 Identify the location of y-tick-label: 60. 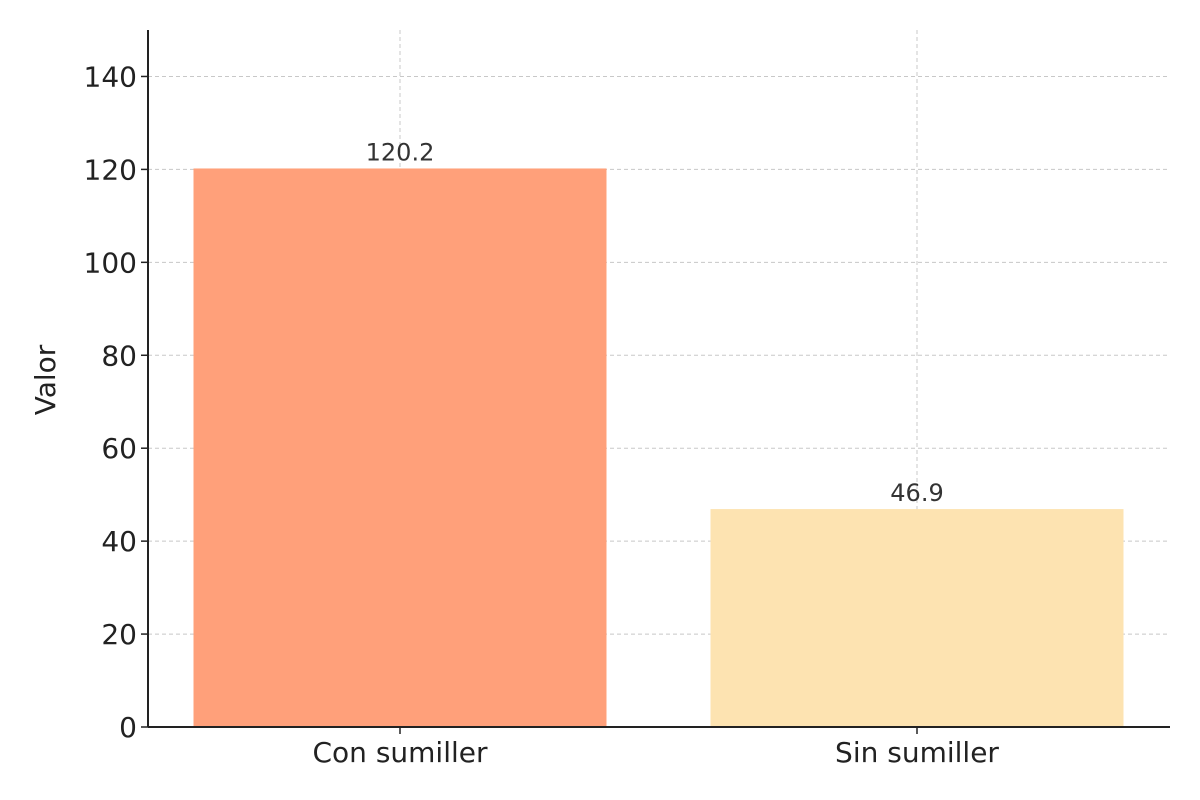
(119, 448).